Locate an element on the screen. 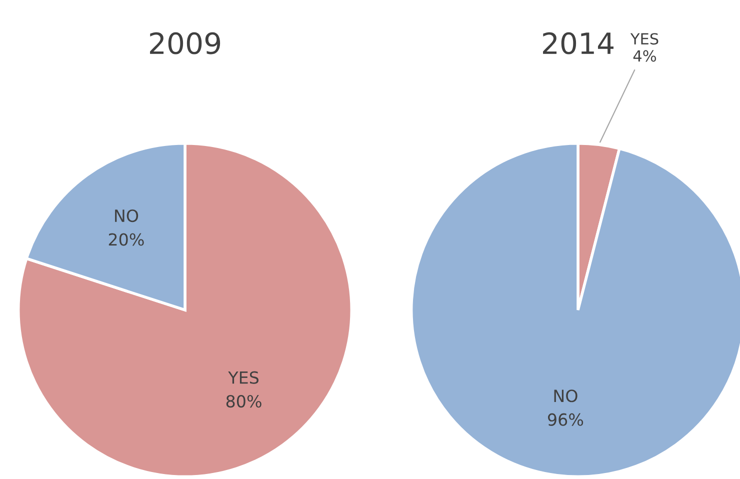 Image resolution: width=740 pixels, height=479 pixels. chart-title: 2009 is located at coordinates (185, 43).